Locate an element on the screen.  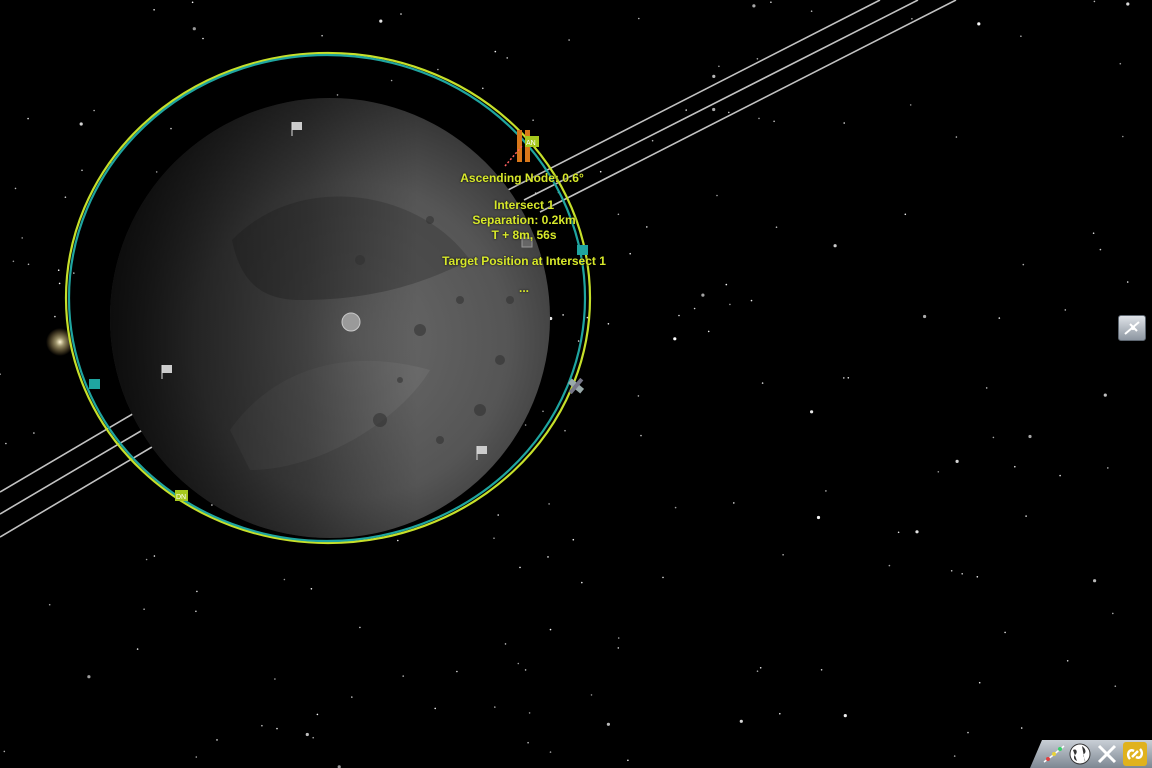
intersect-marker-icon is located at coordinates (527, 242).